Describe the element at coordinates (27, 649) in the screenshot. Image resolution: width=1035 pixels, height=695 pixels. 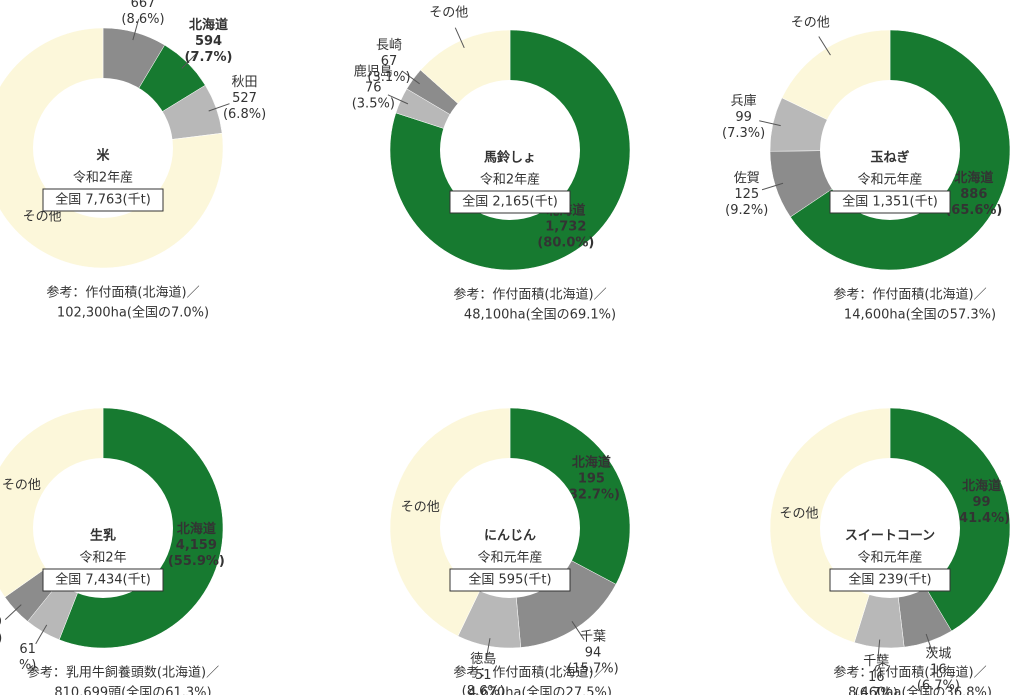
I see `slice-label: 61` at that location.